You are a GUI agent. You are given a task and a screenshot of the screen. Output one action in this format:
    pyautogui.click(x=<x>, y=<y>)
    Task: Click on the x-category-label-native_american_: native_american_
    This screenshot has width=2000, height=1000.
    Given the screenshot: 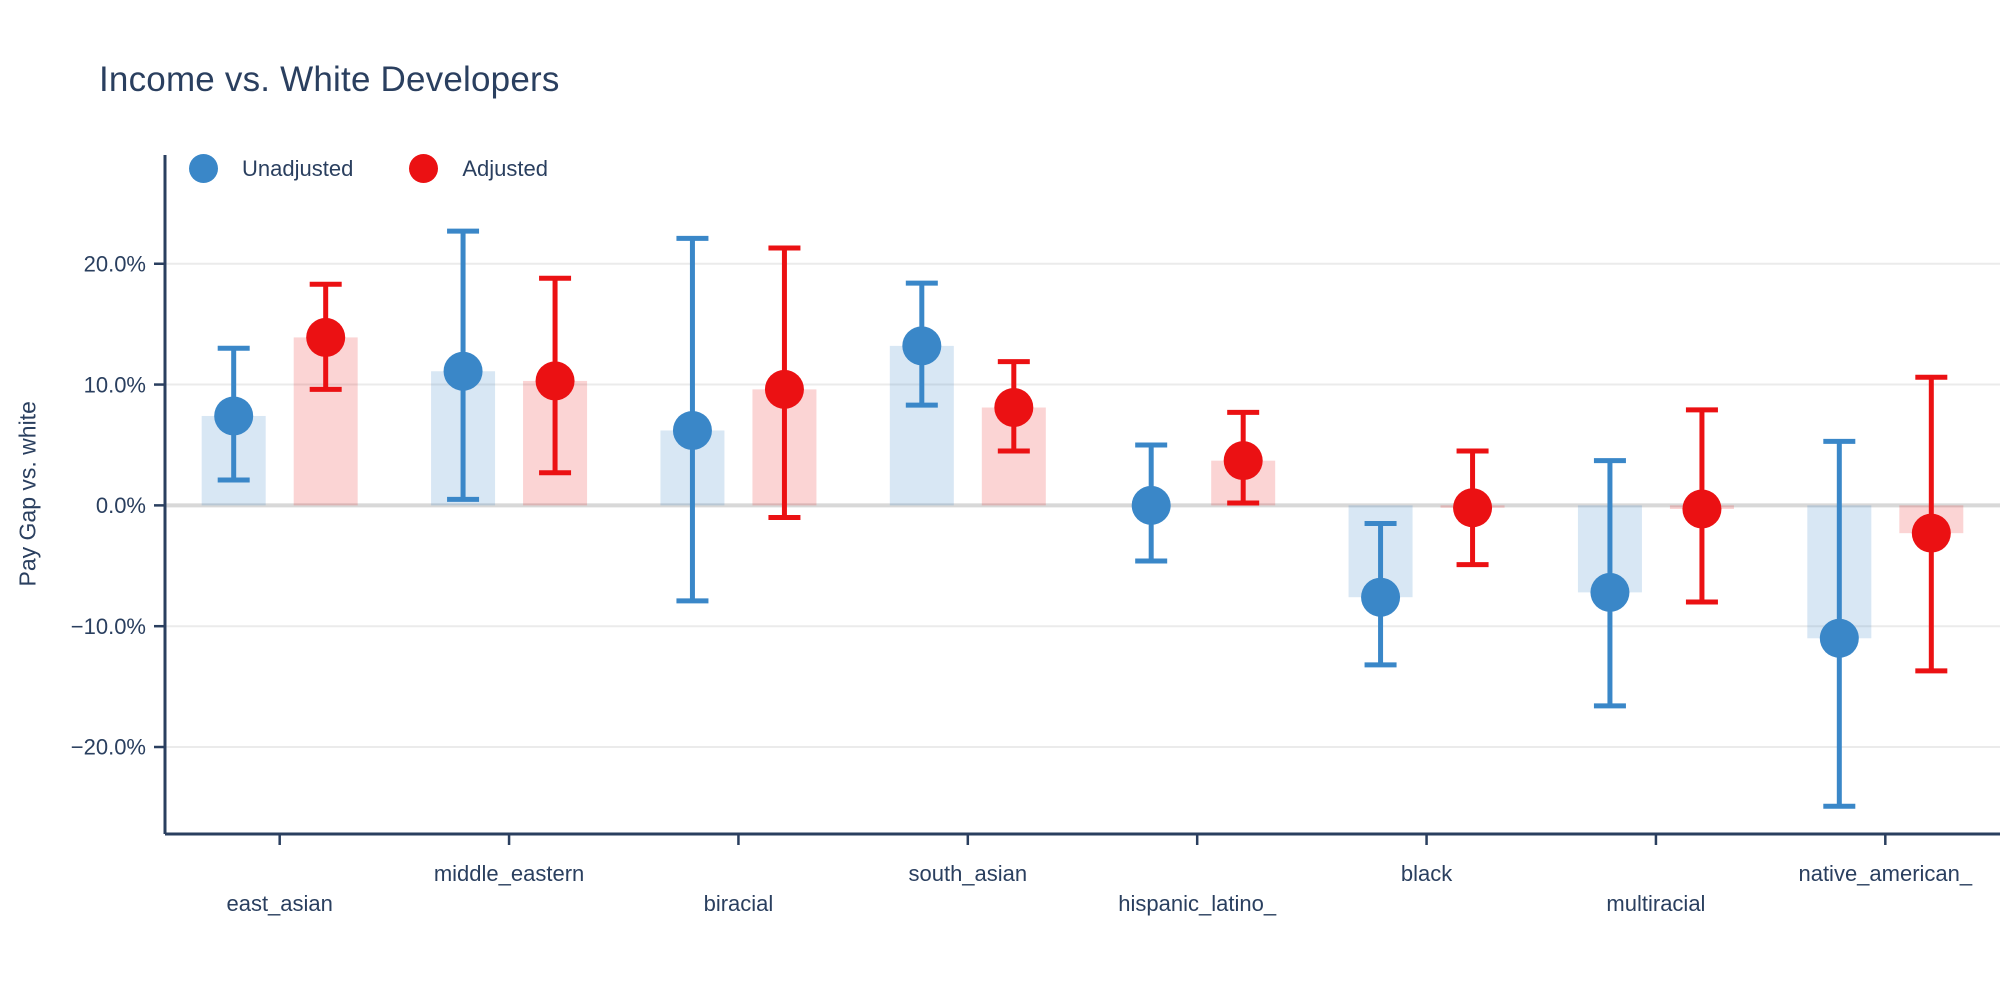 What is the action you would take?
    pyautogui.click(x=1885, y=873)
    